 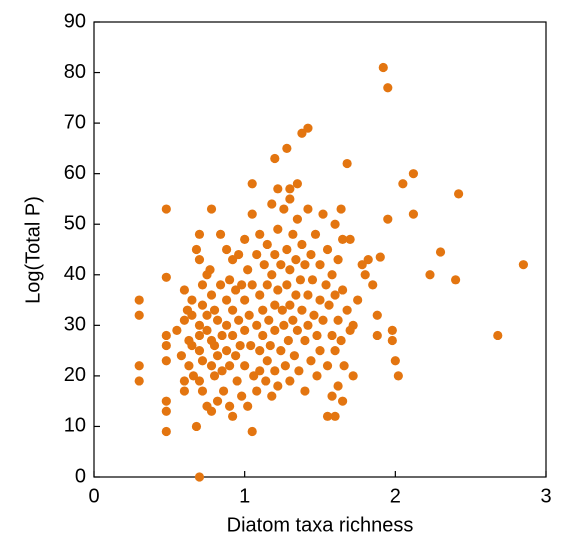 I want to click on y-tick-label: 50, so click(x=75, y=224).